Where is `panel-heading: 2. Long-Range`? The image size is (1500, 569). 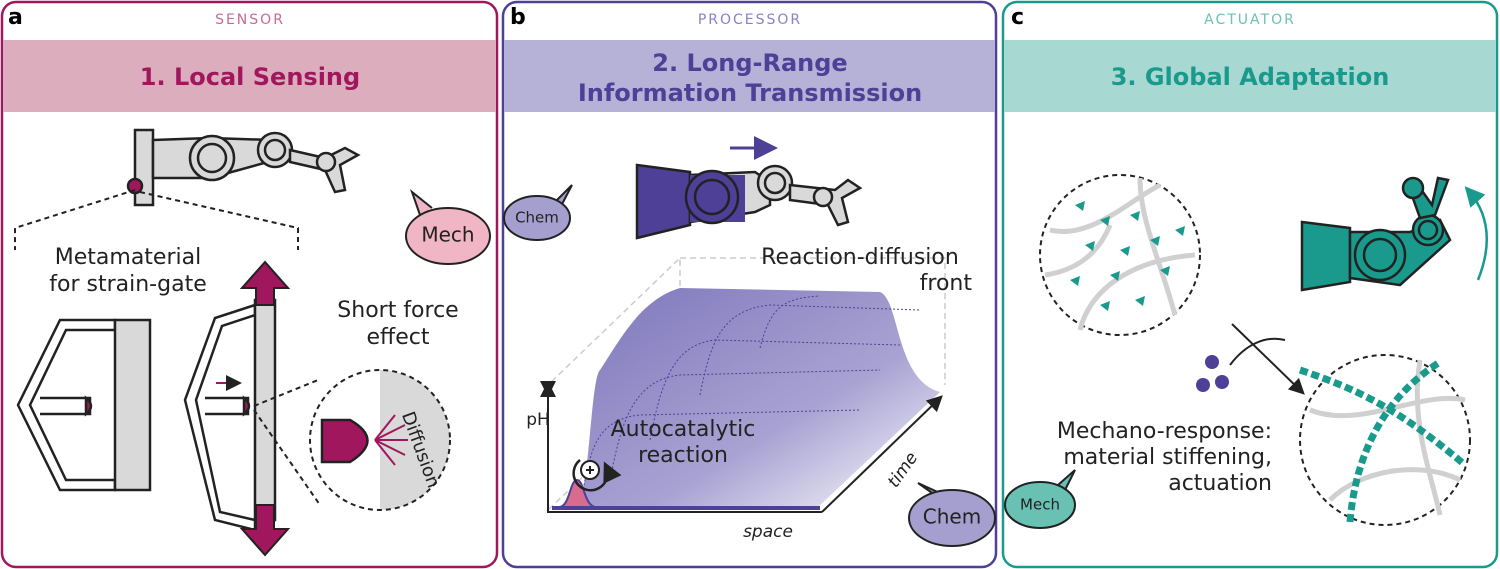 panel-heading: 2. Long-Range is located at coordinates (749, 63).